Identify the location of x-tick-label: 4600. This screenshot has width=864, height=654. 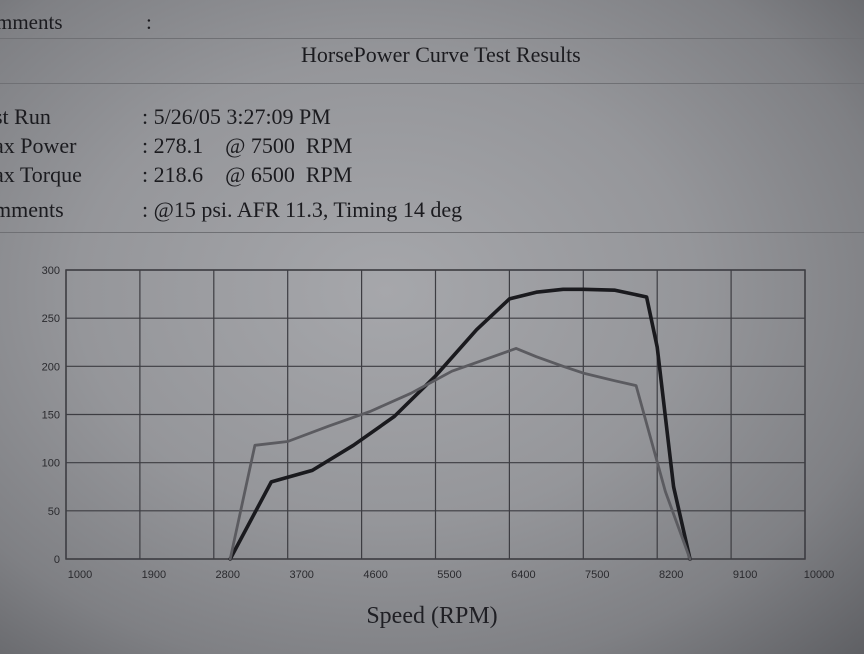
(375, 575).